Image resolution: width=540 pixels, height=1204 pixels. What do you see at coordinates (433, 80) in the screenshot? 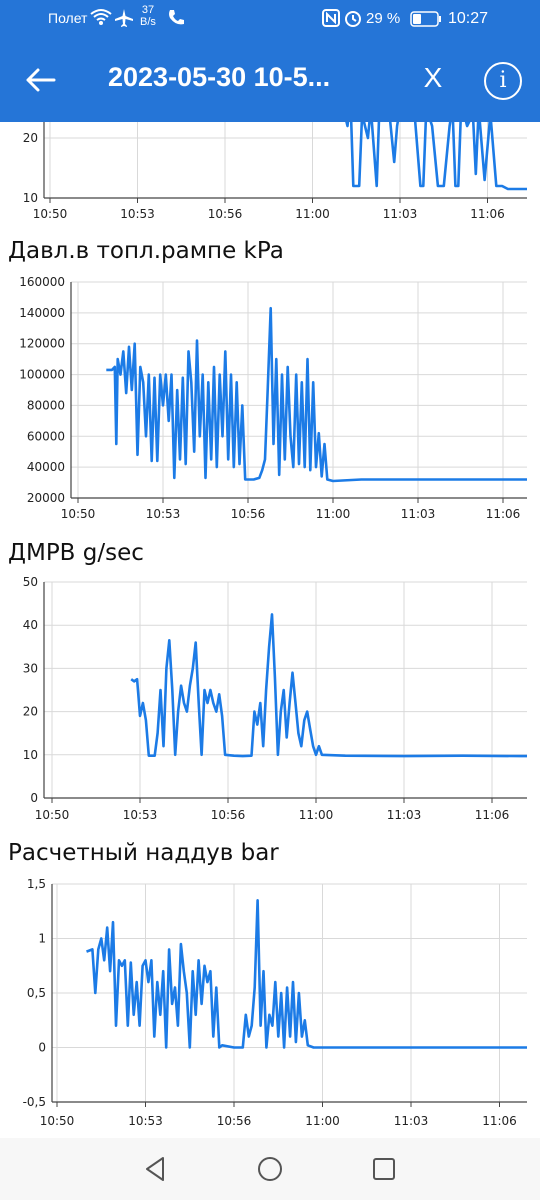
I see `close-button: X` at bounding box center [433, 80].